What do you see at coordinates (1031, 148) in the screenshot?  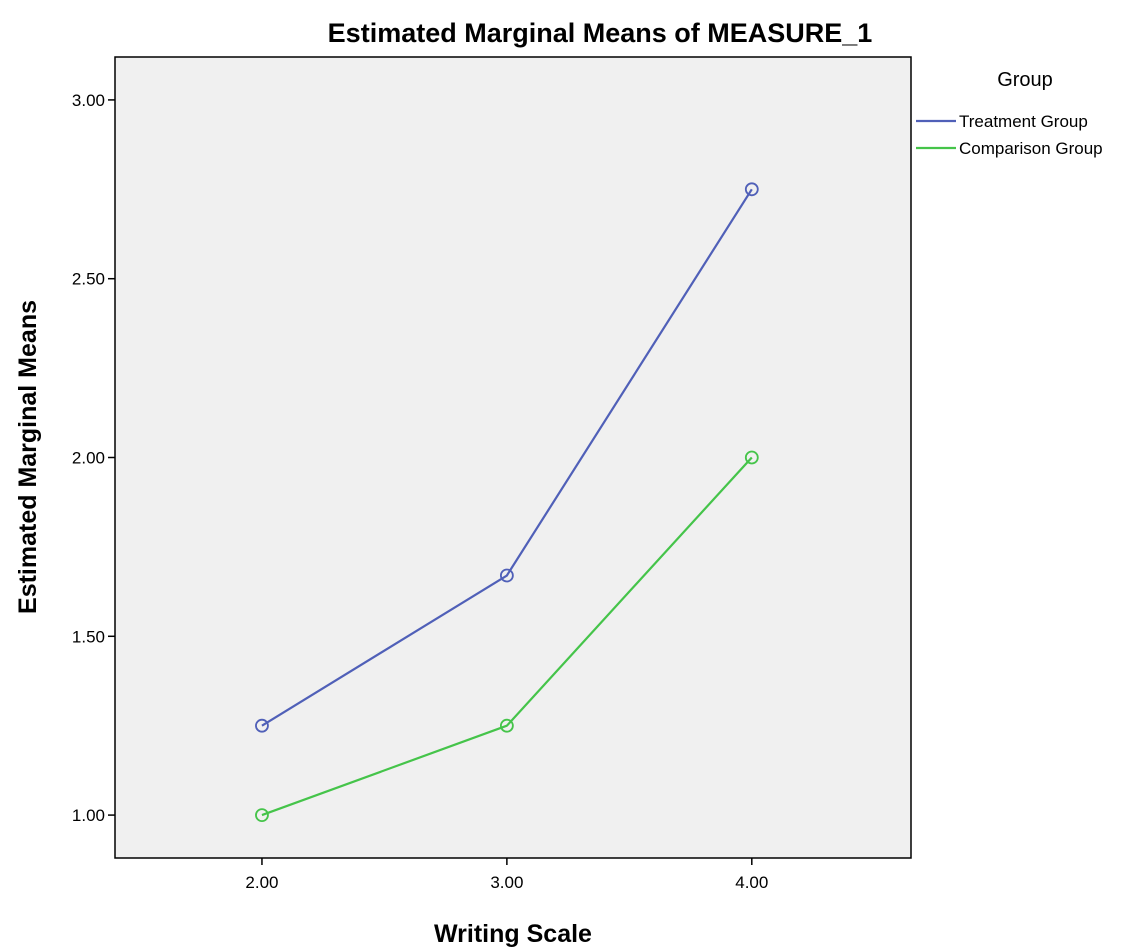 I see `legend-label-1: Comparison Group` at bounding box center [1031, 148].